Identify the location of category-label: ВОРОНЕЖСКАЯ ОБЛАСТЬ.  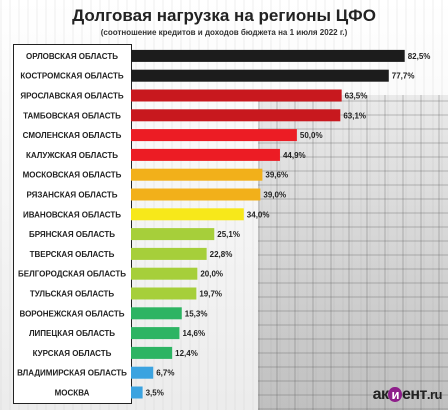
(72, 313).